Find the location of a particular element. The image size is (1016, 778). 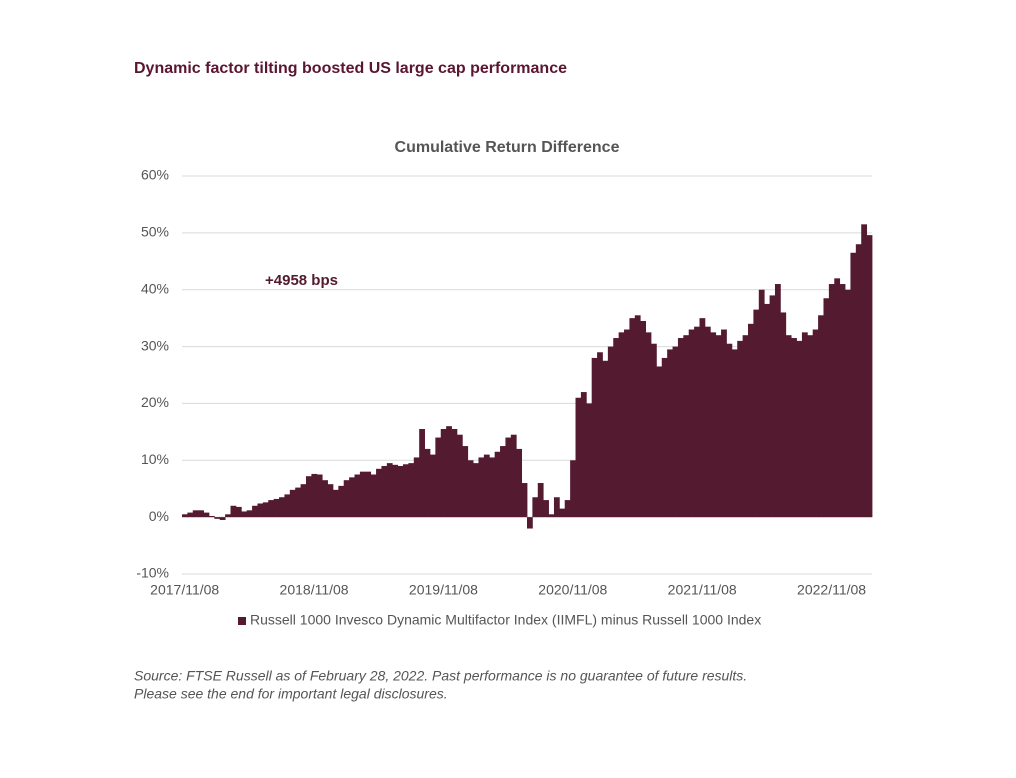

x-tick-label: 2022/11/08 is located at coordinates (831, 590).